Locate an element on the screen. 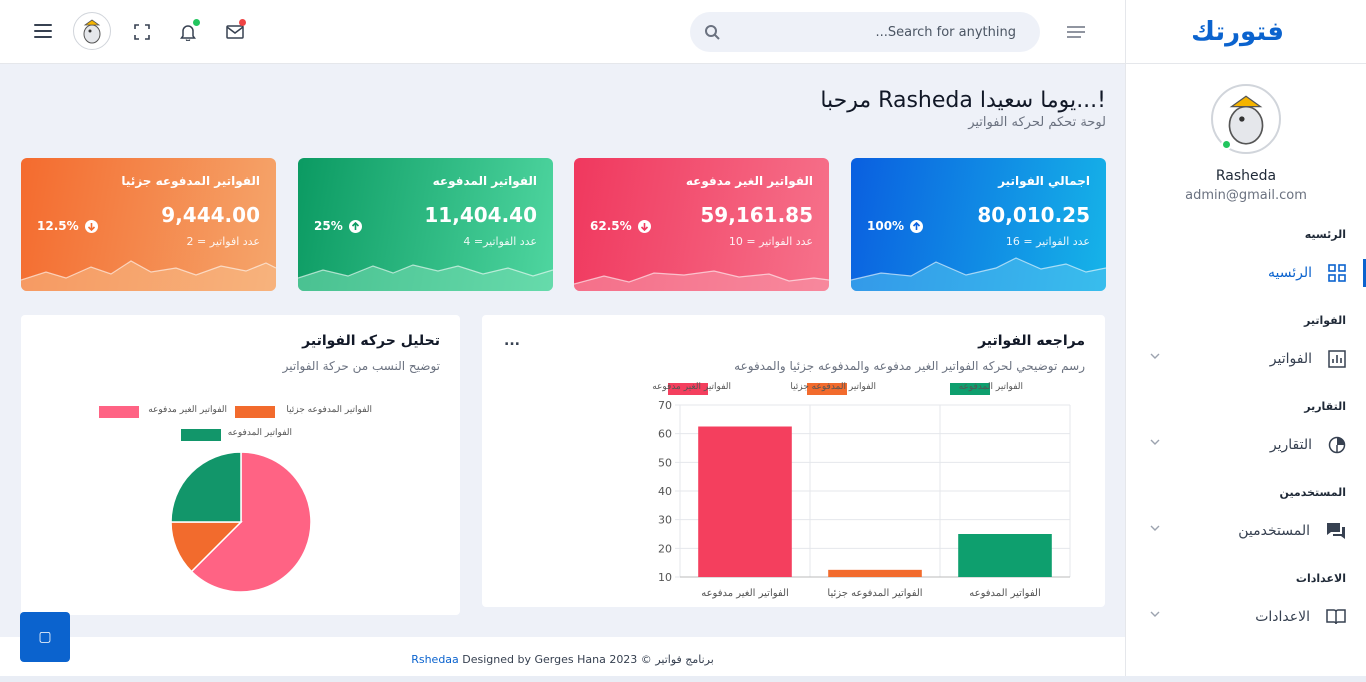  stat-card-title: الفواتير المدفوعه جزئيا is located at coordinates (190, 181).